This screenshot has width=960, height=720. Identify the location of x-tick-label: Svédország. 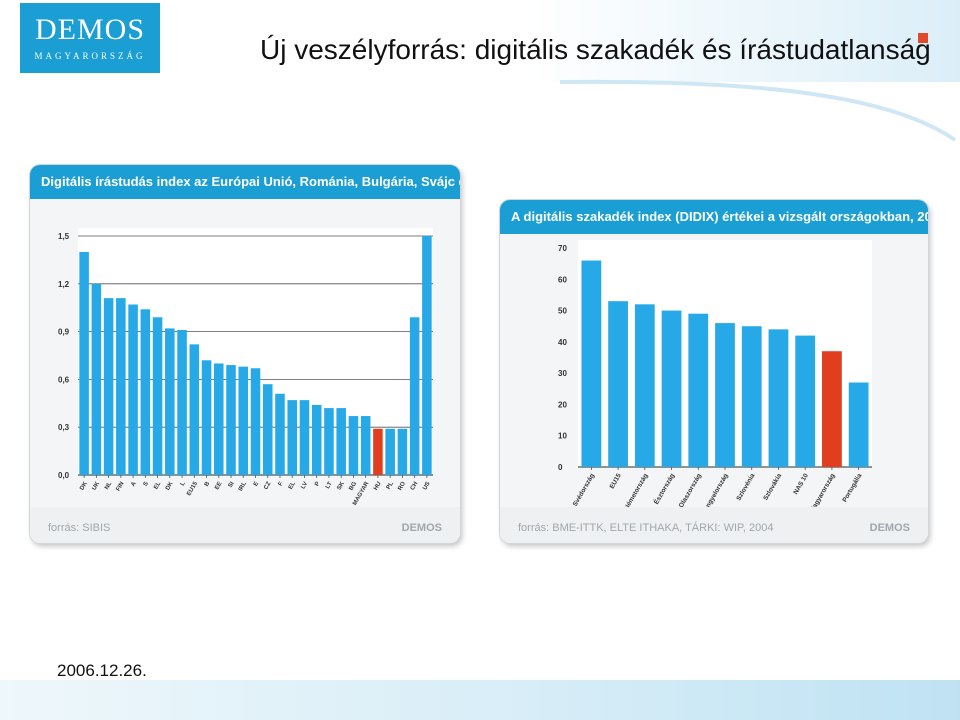
(584, 489).